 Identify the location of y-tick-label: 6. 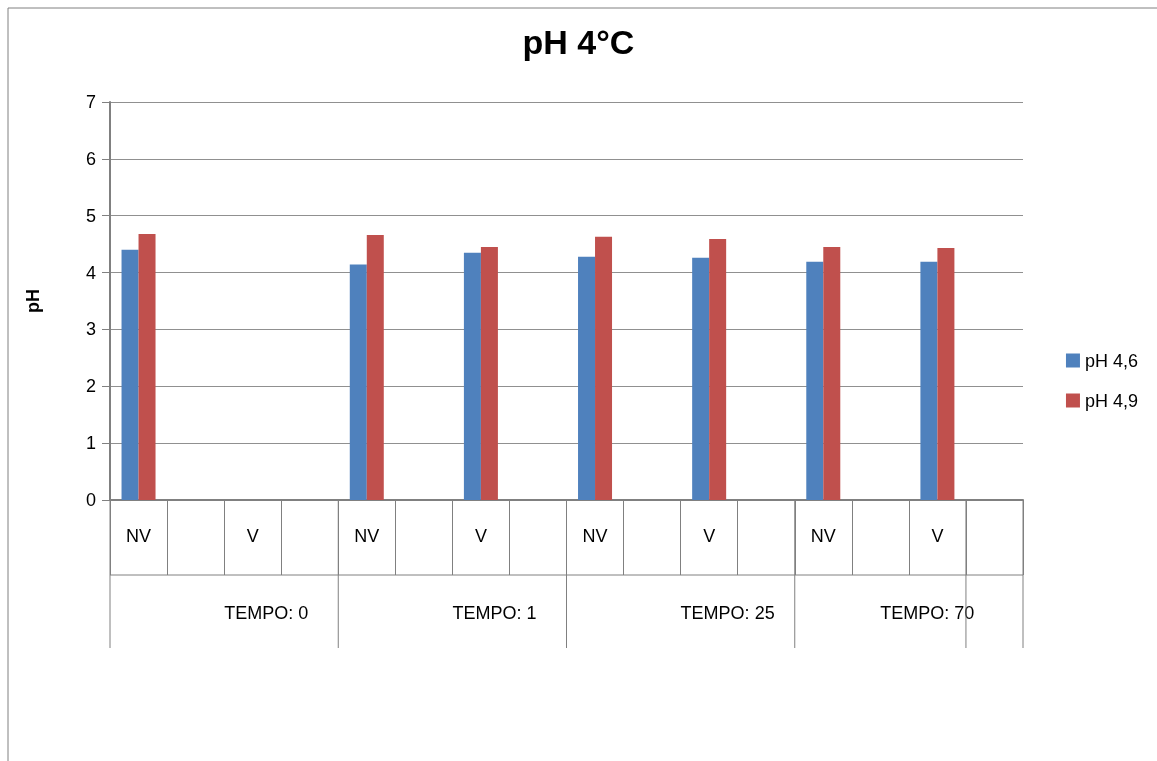
(90, 158).